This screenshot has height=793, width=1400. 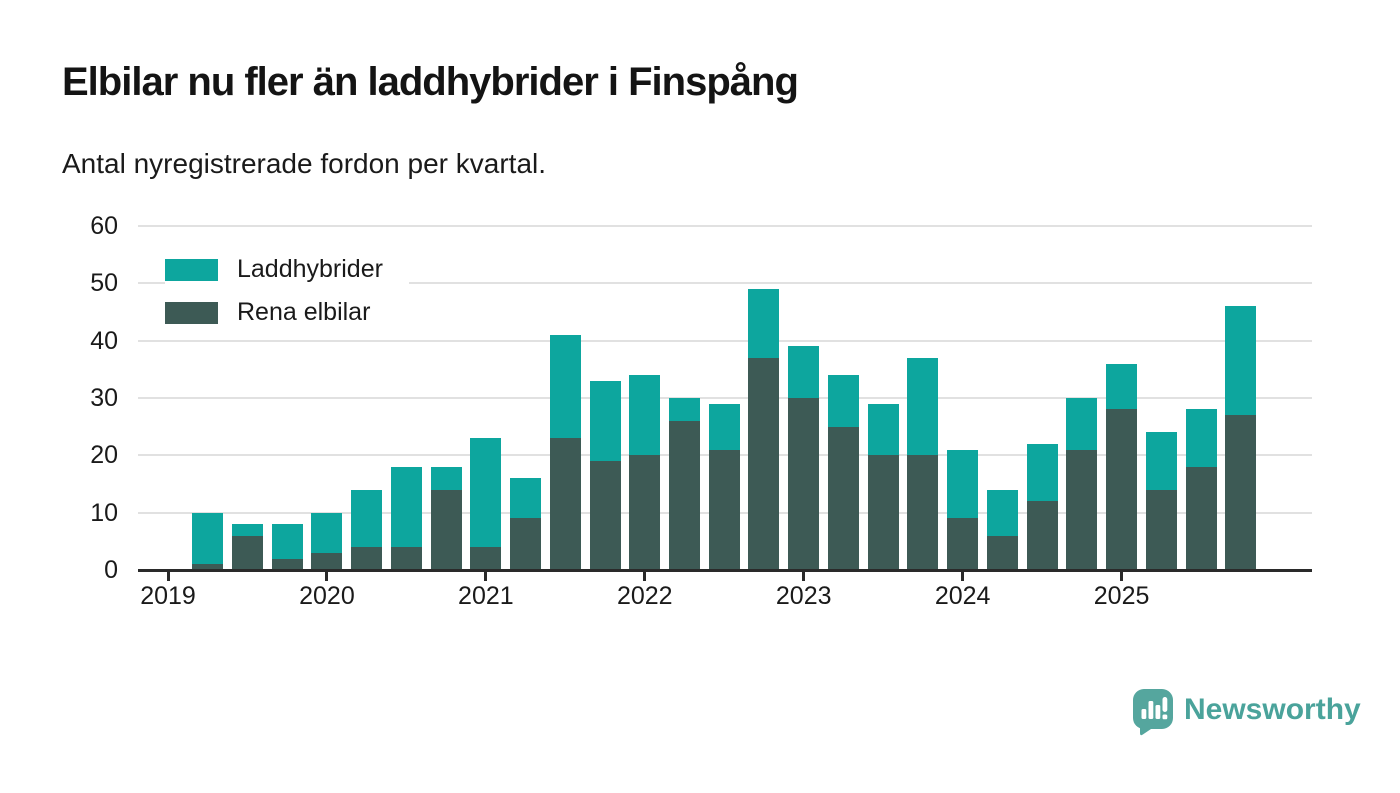 I want to click on y-axis-label-0: 0, so click(x=111, y=570).